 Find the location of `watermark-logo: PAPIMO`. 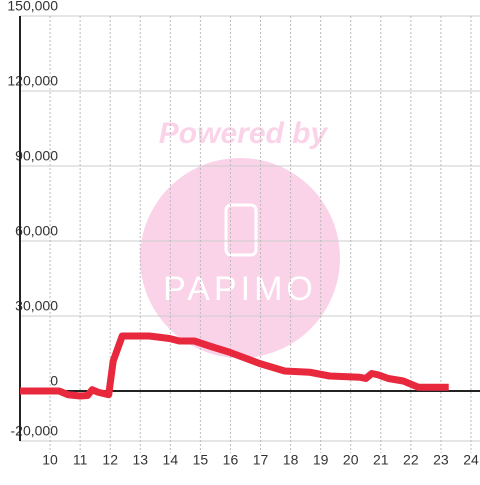

watermark-logo: PAPIMO is located at coordinates (240, 289).